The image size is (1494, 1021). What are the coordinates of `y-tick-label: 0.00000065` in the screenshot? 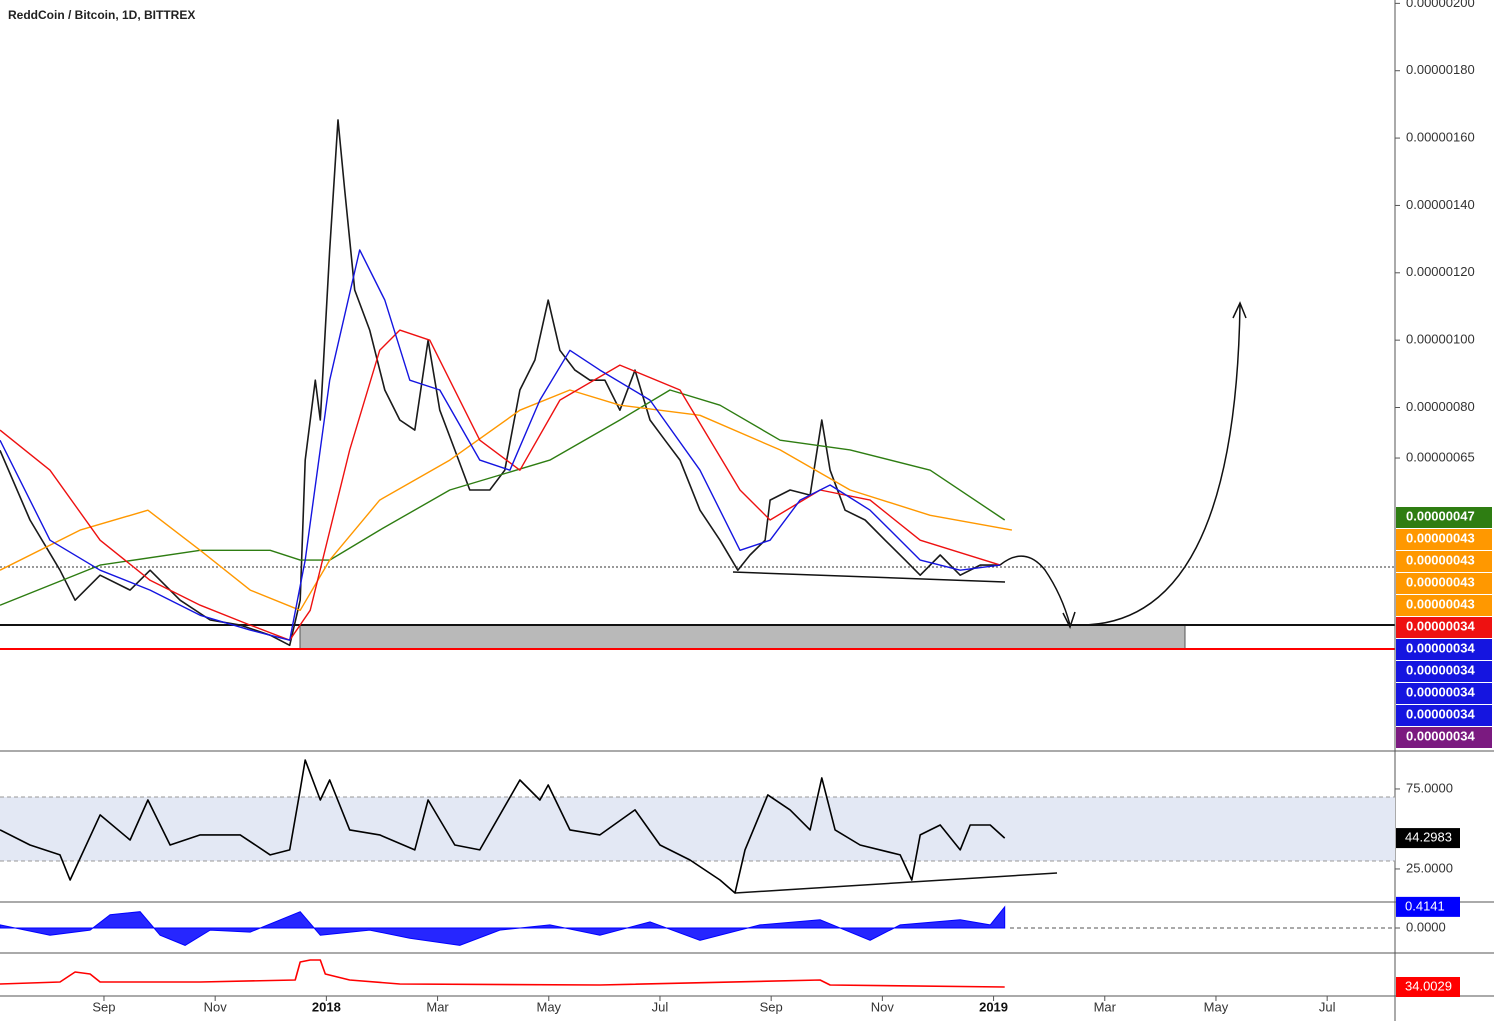 It's located at (1440, 456).